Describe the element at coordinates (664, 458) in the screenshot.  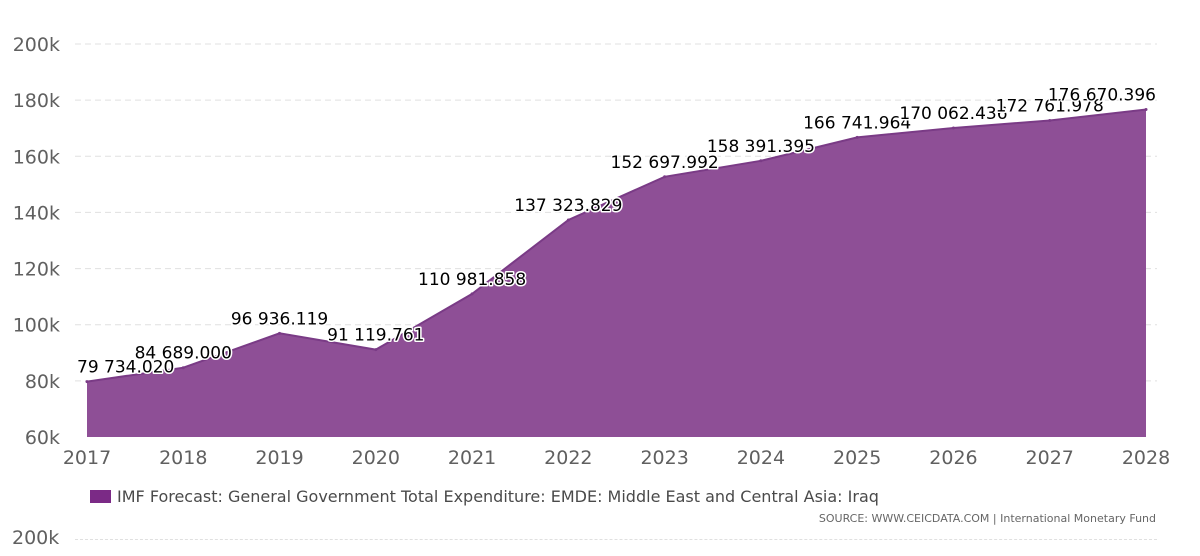
I see `x-tick-label: 2023` at that location.